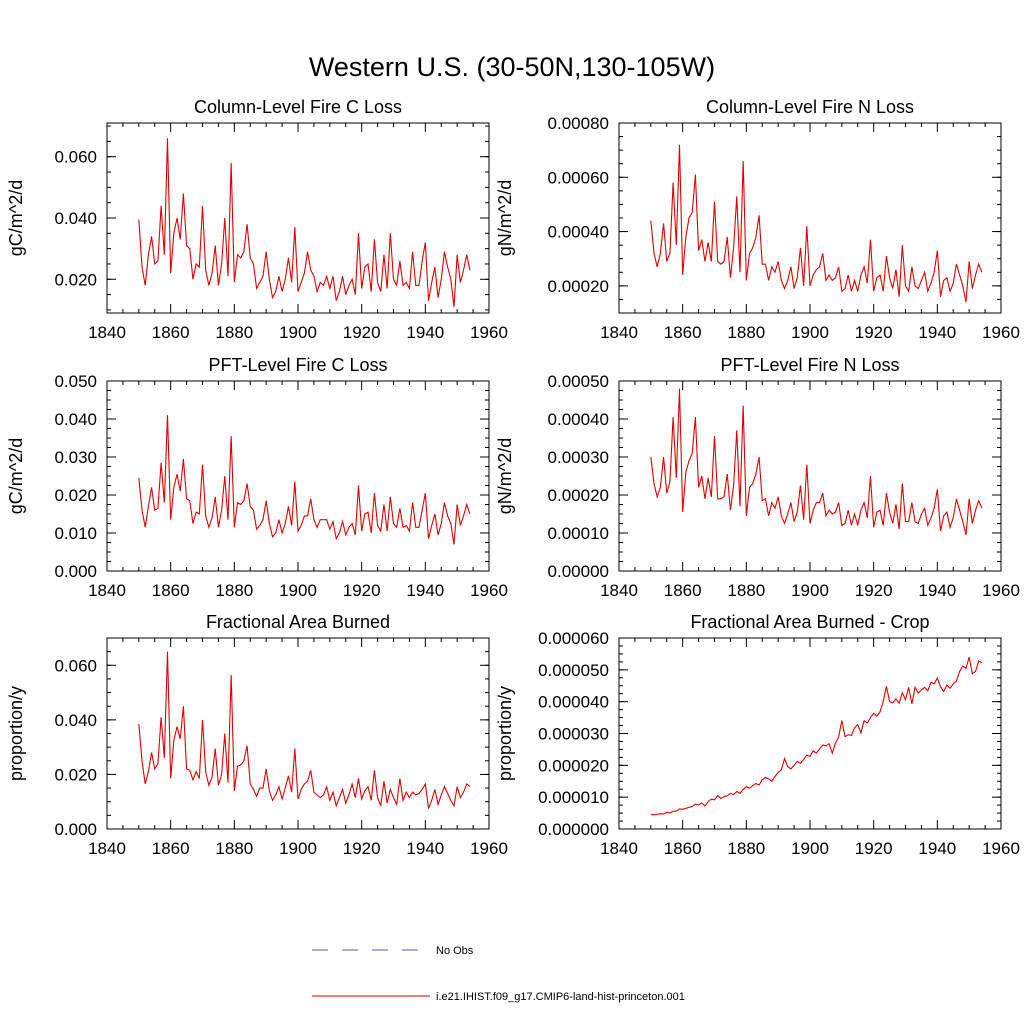 The height and width of the screenshot is (1024, 1024). What do you see at coordinates (578, 381) in the screenshot?
I see `y-tick-label: 0.00050` at bounding box center [578, 381].